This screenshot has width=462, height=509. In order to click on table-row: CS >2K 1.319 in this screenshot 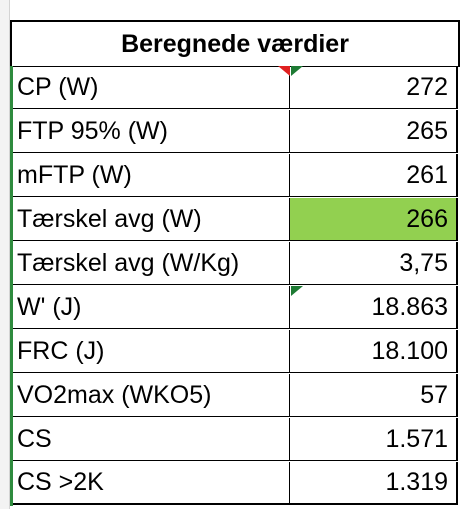, I will do `click(234, 484)`.